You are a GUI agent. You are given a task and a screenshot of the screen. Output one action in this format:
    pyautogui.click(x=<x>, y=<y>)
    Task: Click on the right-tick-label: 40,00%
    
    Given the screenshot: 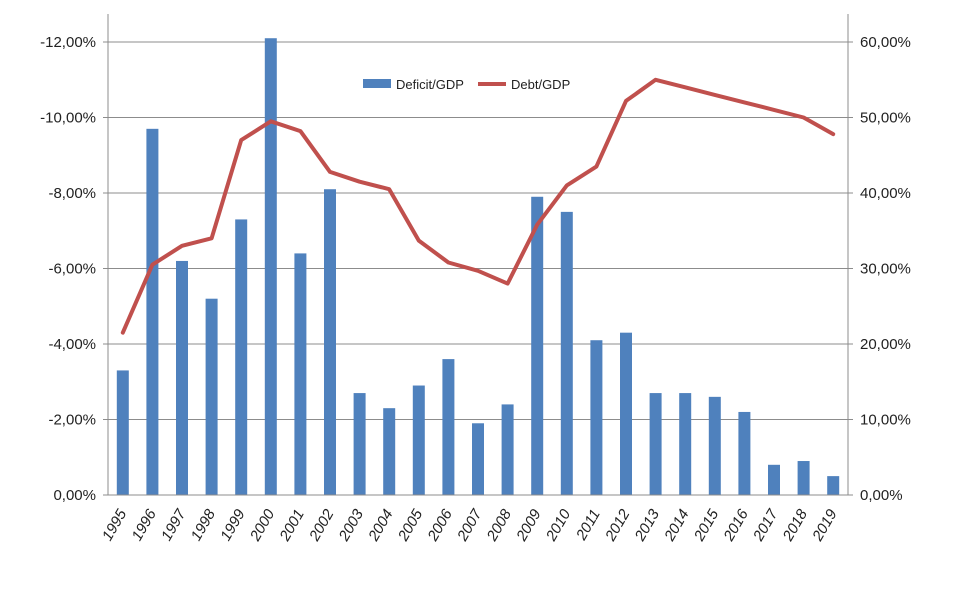 What is the action you would take?
    pyautogui.click(x=885, y=193)
    